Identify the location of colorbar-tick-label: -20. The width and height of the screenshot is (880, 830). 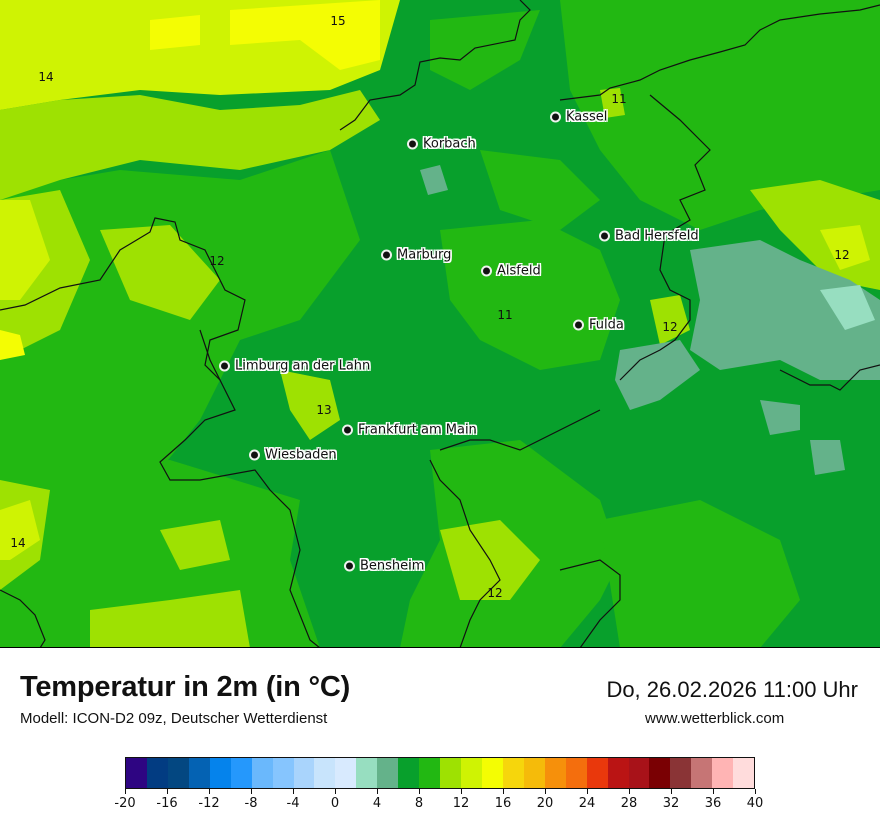
(125, 803).